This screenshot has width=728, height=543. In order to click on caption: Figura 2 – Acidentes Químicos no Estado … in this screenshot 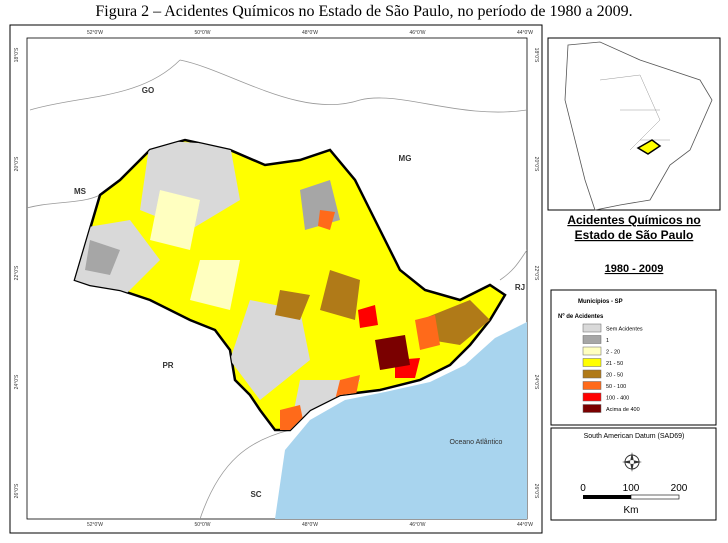, I will do `click(363, 11)`.